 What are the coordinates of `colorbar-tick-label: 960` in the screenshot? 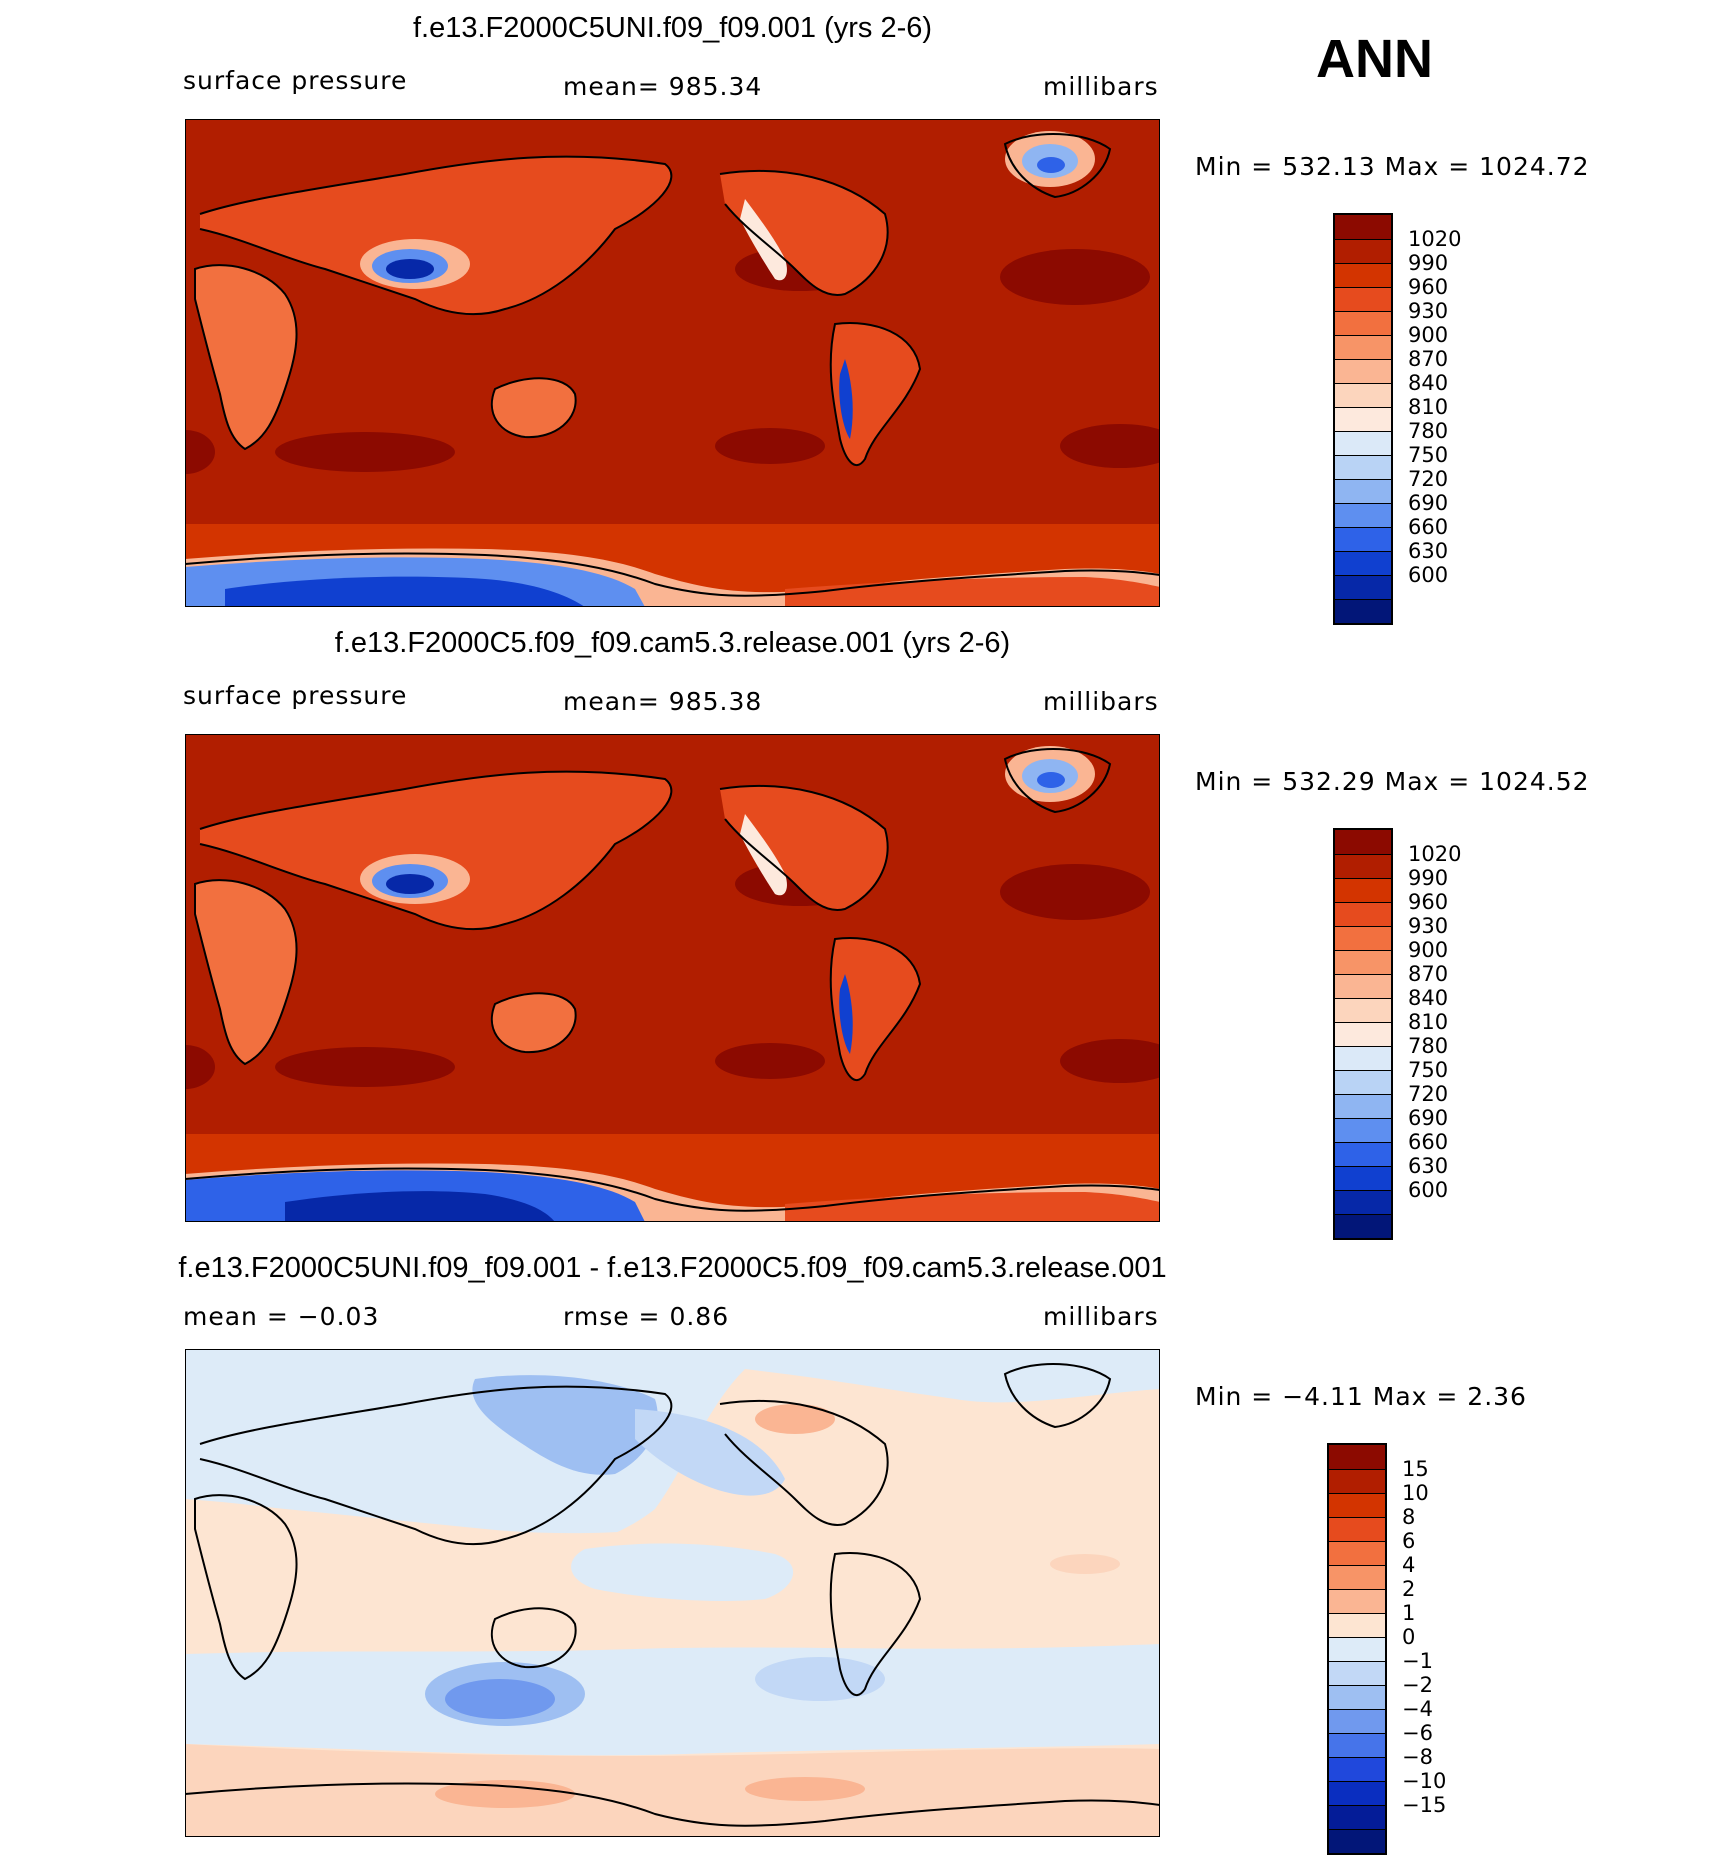 It's located at (1428, 902).